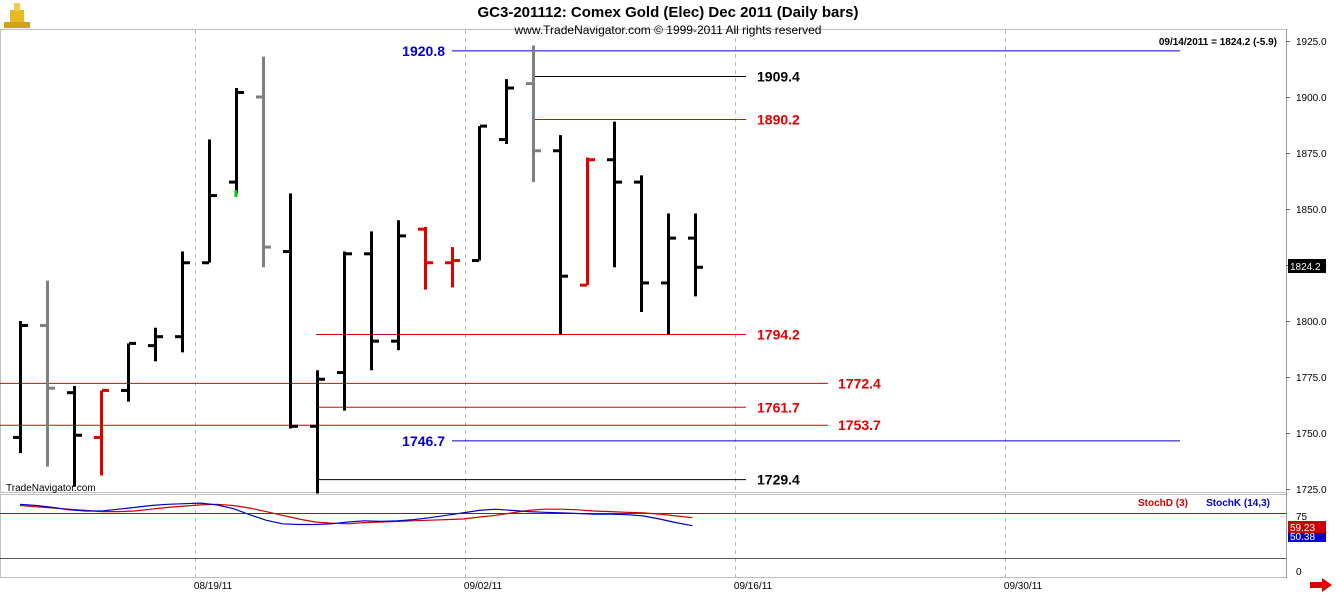 Image resolution: width=1336 pixels, height=594 pixels. Describe the element at coordinates (1023, 586) in the screenshot. I see `date-label: 09/30/11` at that location.